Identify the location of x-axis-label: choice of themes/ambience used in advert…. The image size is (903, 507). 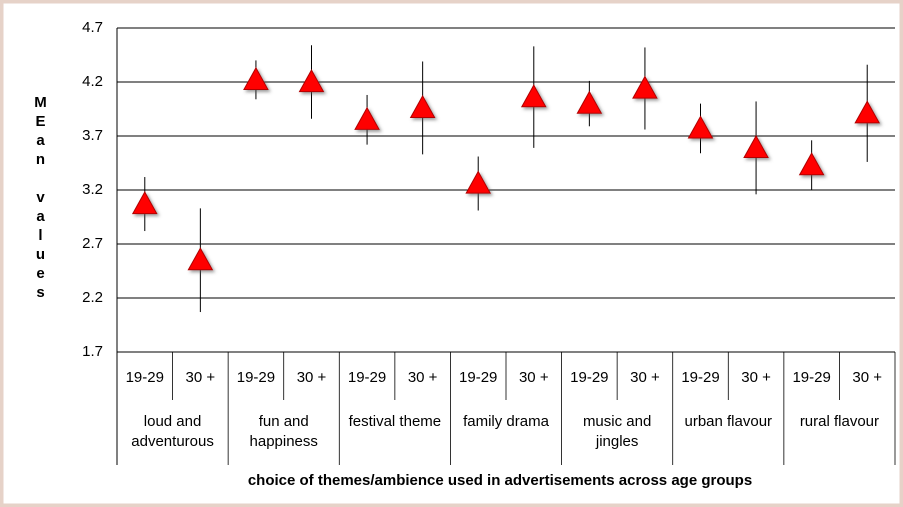
(500, 480).